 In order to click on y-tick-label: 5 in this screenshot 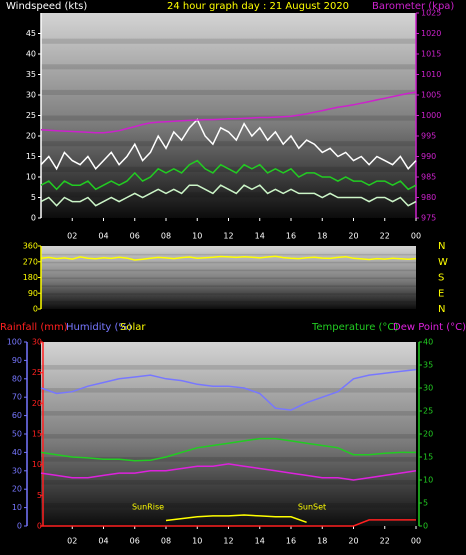, I will do `click(33, 197)`.